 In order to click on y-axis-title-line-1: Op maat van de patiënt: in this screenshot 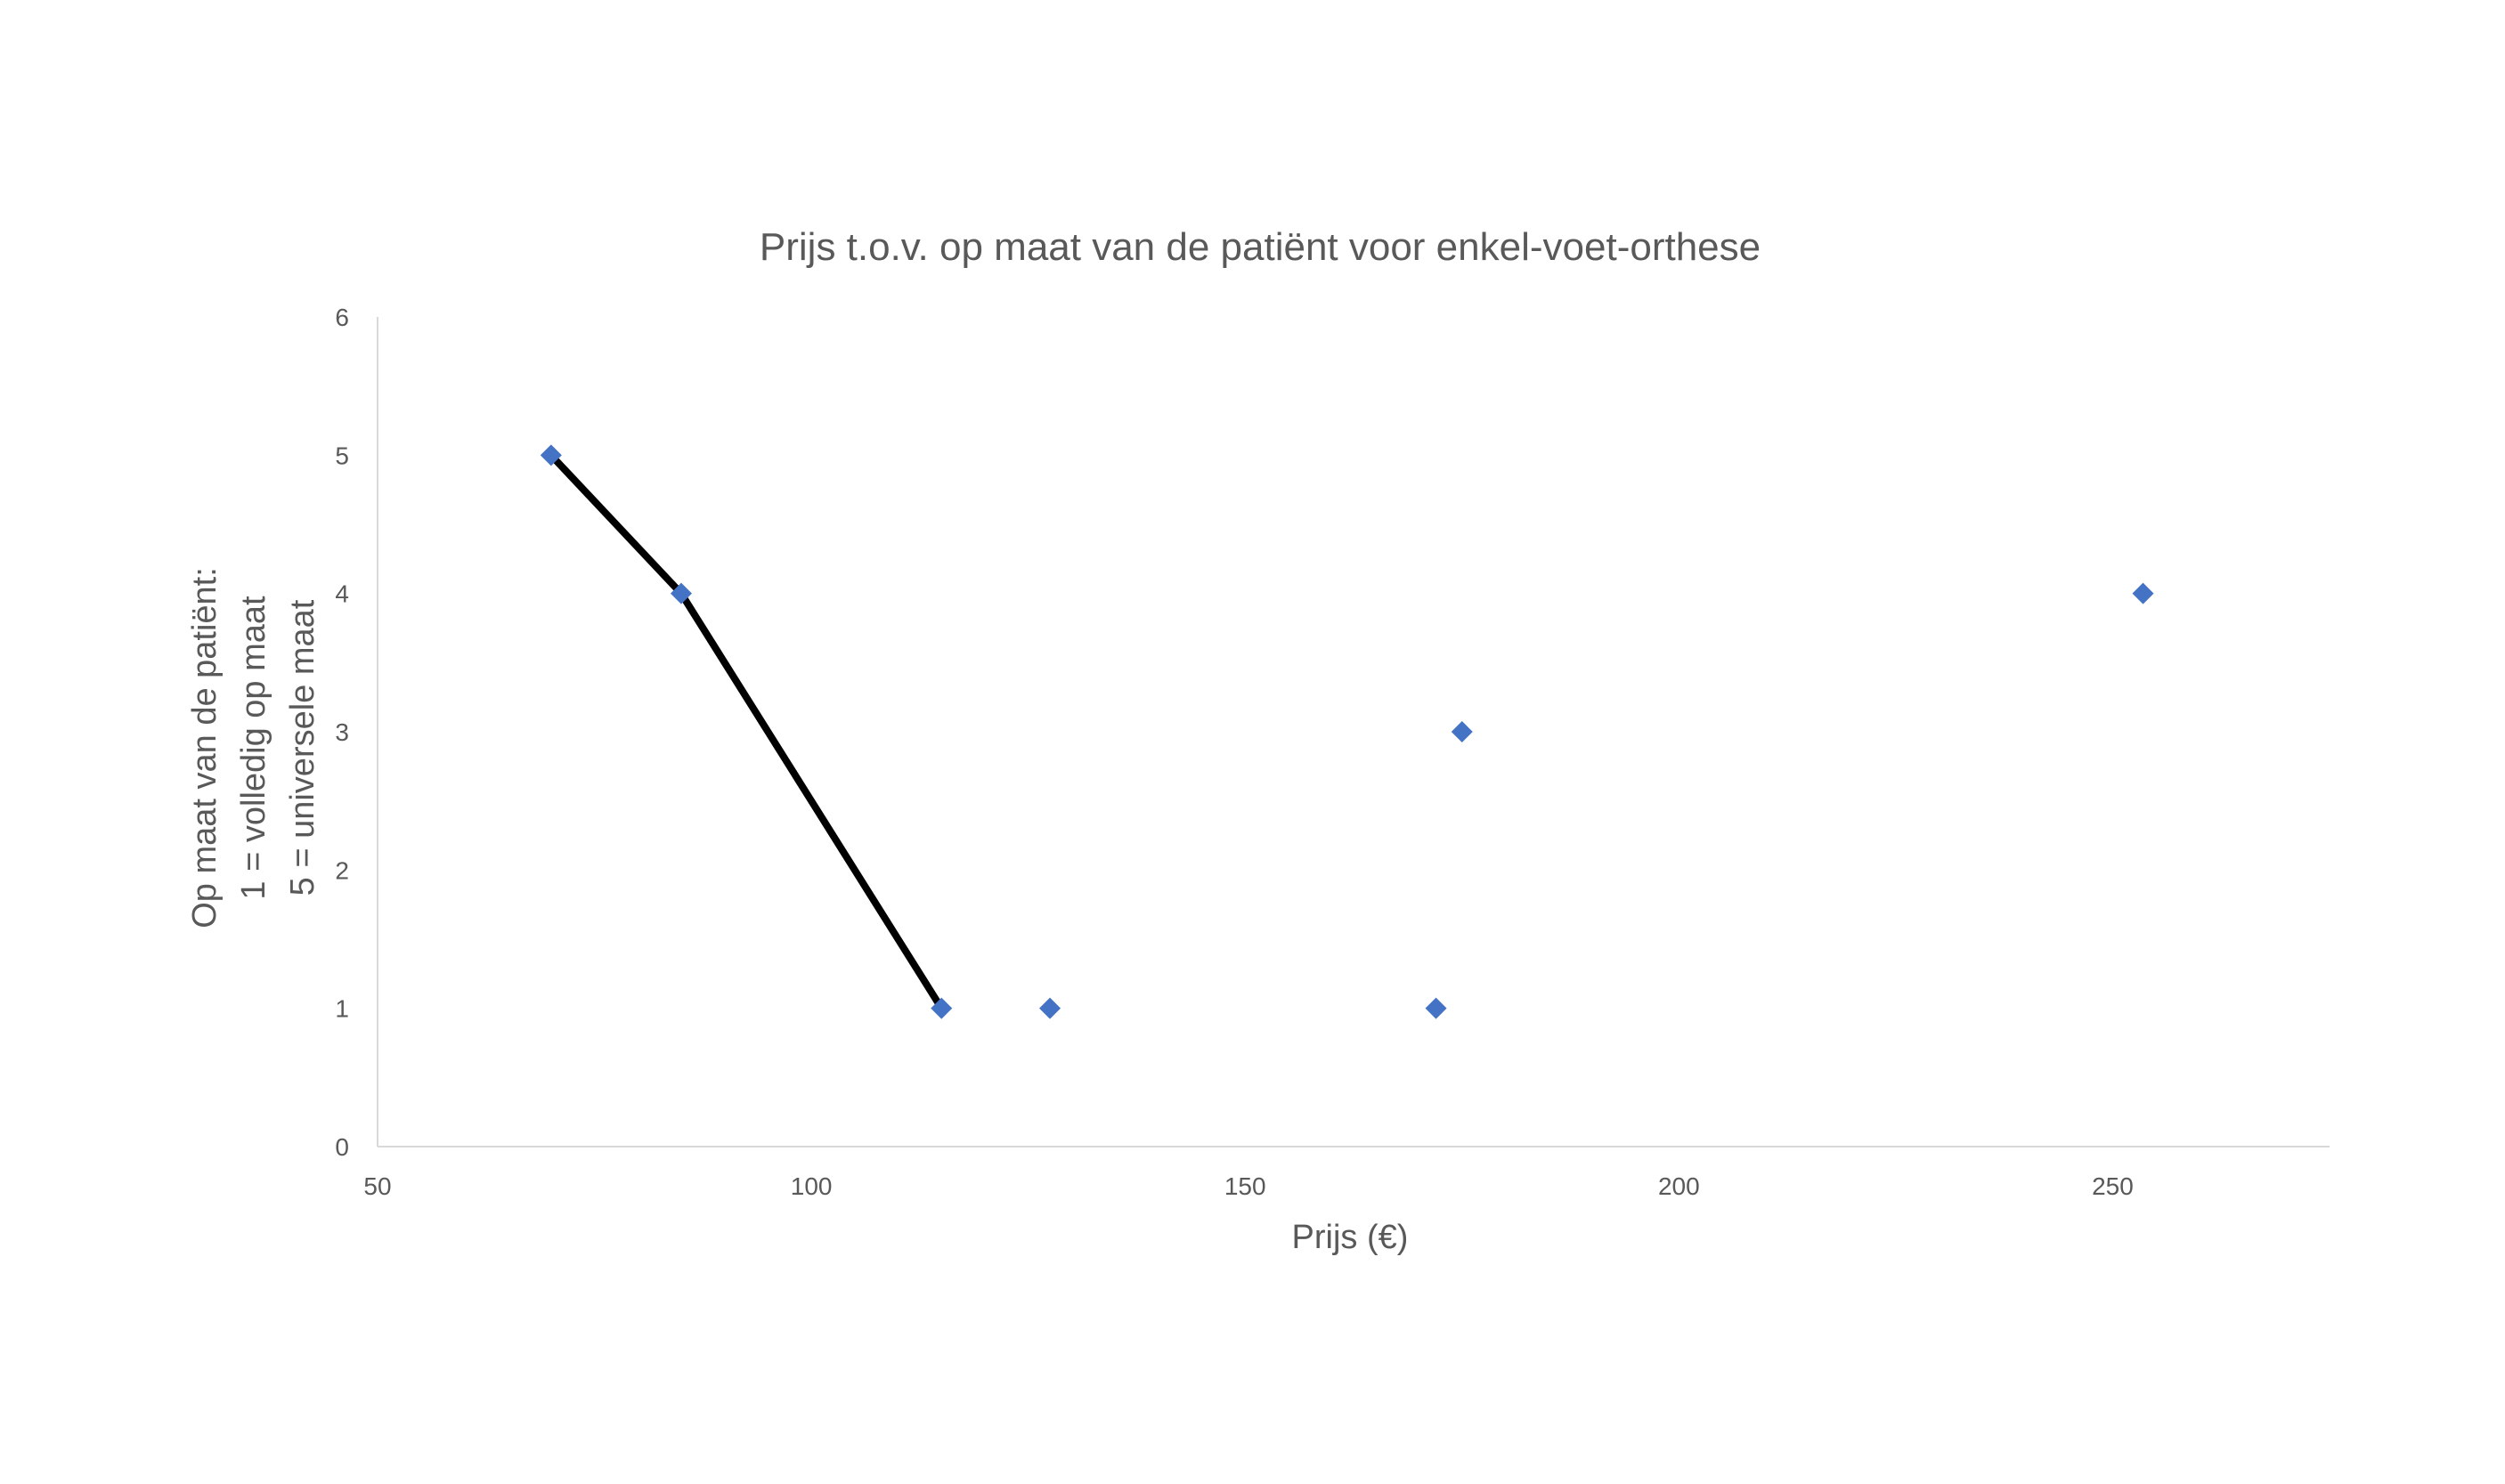, I will do `click(205, 748)`.